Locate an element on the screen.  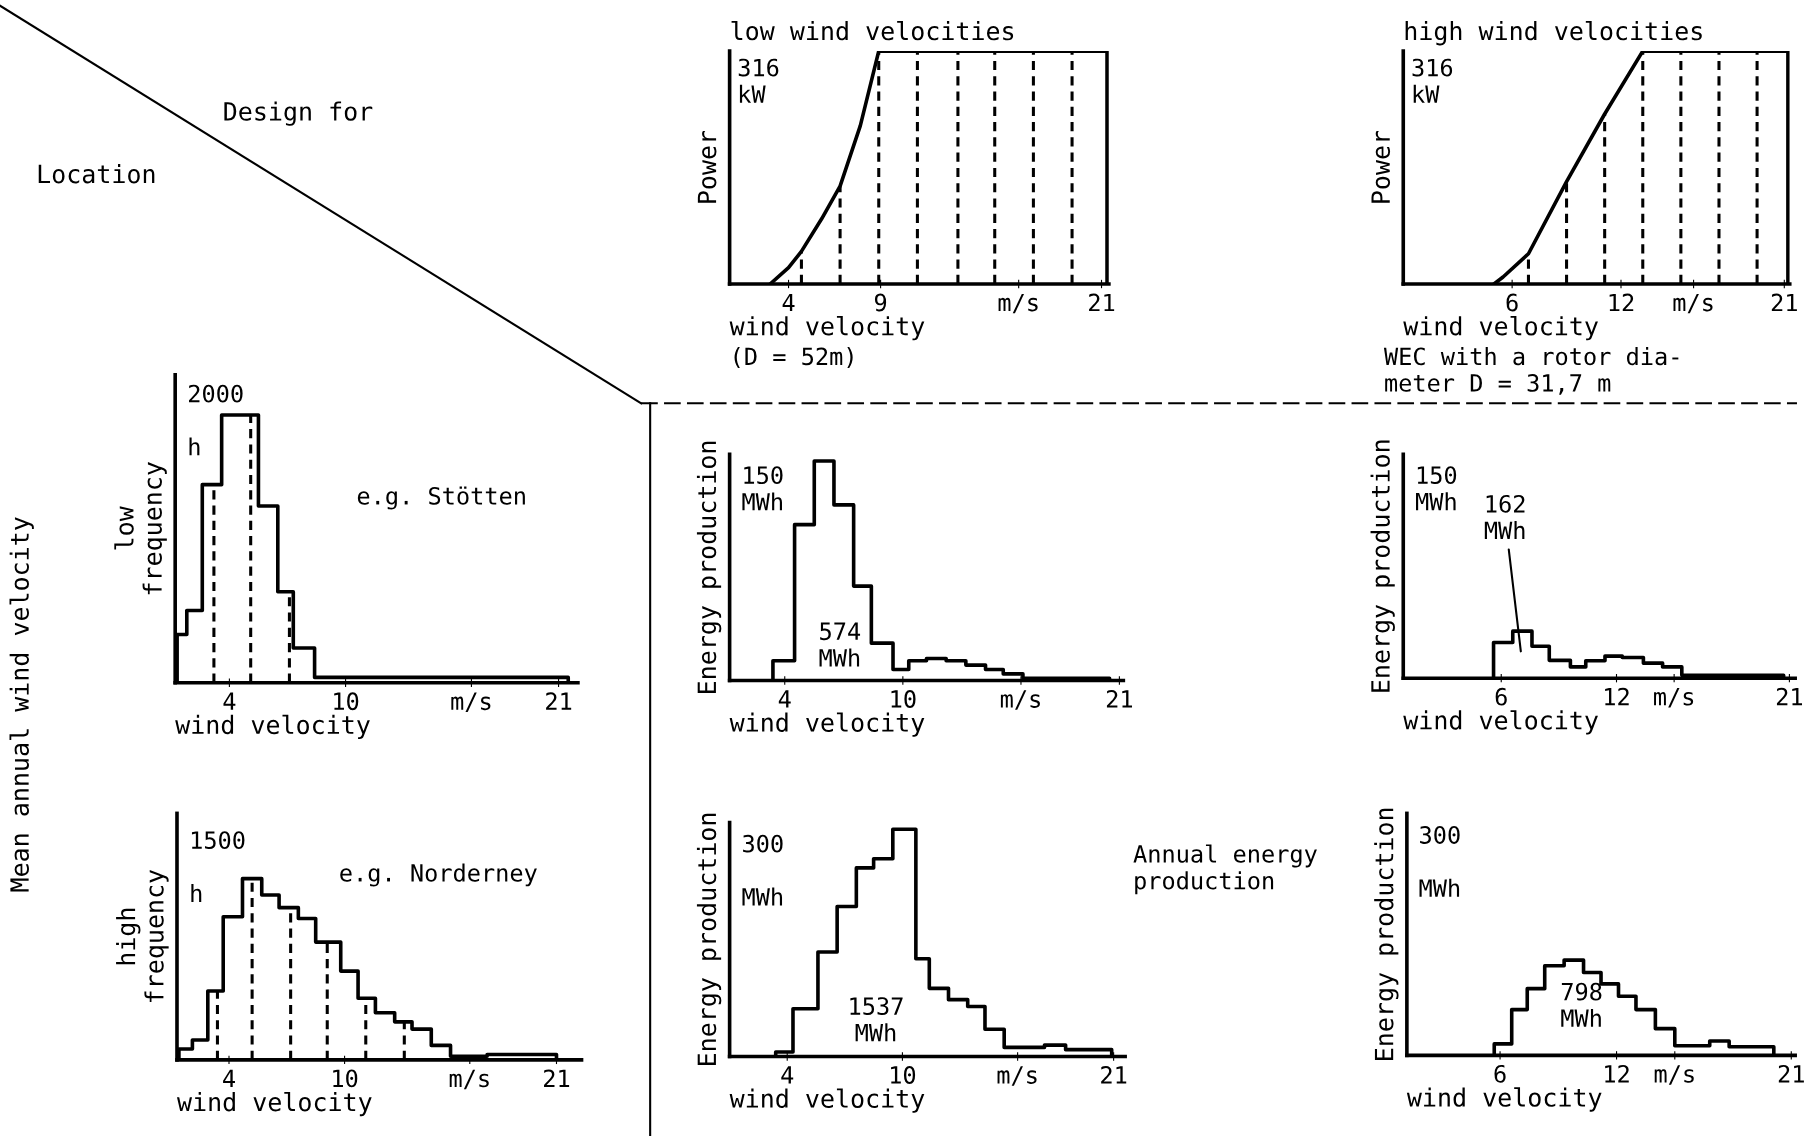
text: (D = 52m) is located at coordinates (793, 358).